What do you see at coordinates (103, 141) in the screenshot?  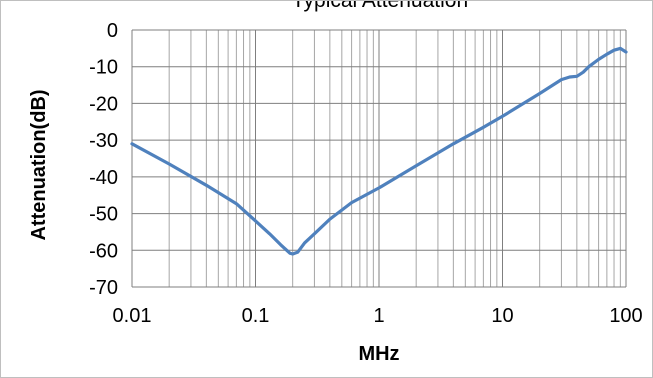 I see `y-tick-label: -30` at bounding box center [103, 141].